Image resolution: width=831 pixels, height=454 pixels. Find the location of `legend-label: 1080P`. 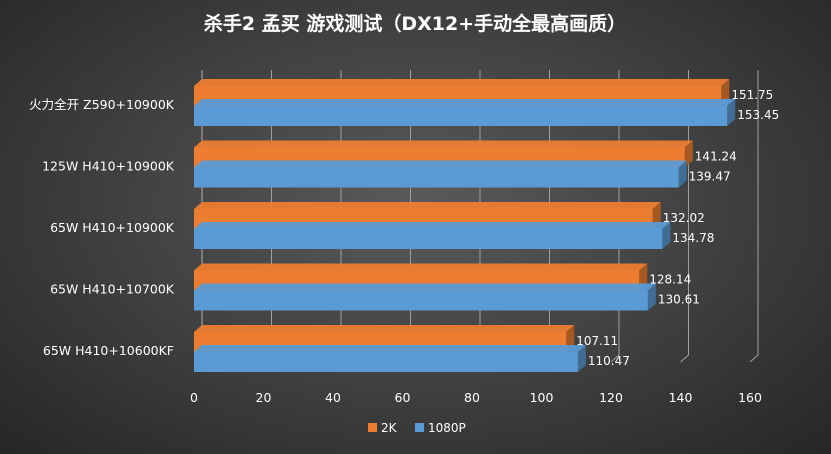

legend-label: 1080P is located at coordinates (447, 428).